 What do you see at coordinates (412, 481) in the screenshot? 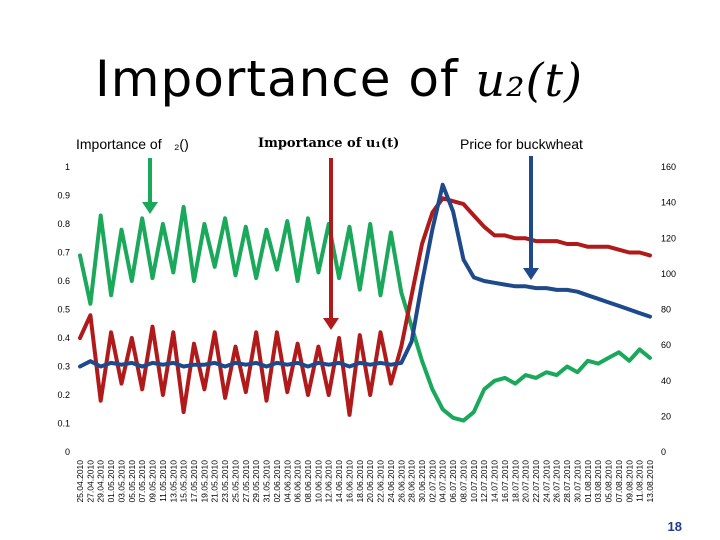
I see `x-tick-label: 28.06.2010` at bounding box center [412, 481].